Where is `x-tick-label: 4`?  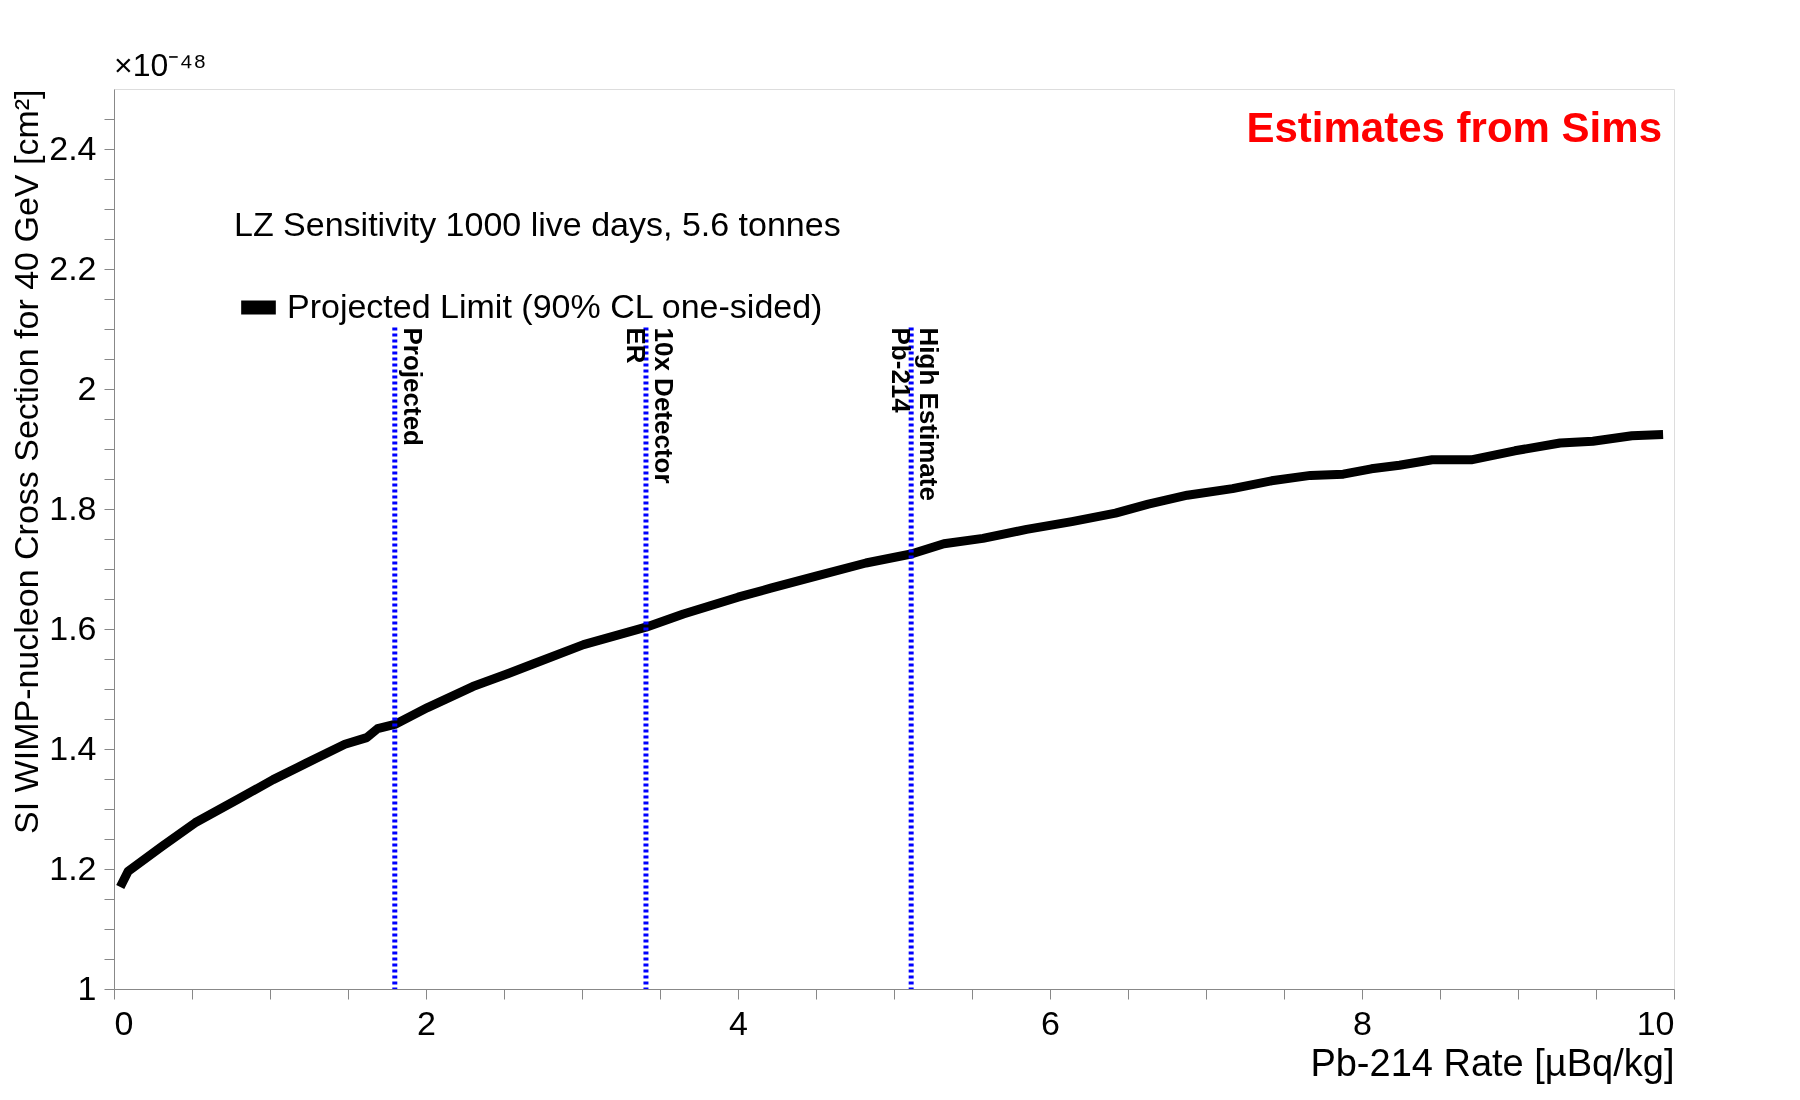 x-tick-label: 4 is located at coordinates (738, 1022).